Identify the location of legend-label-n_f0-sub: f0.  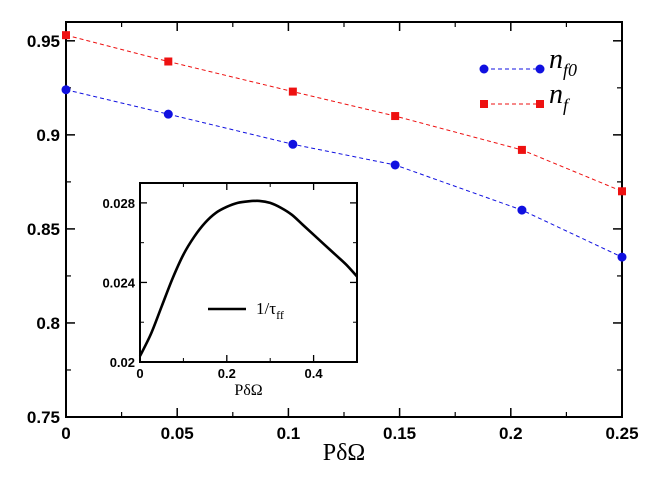
(570, 70).